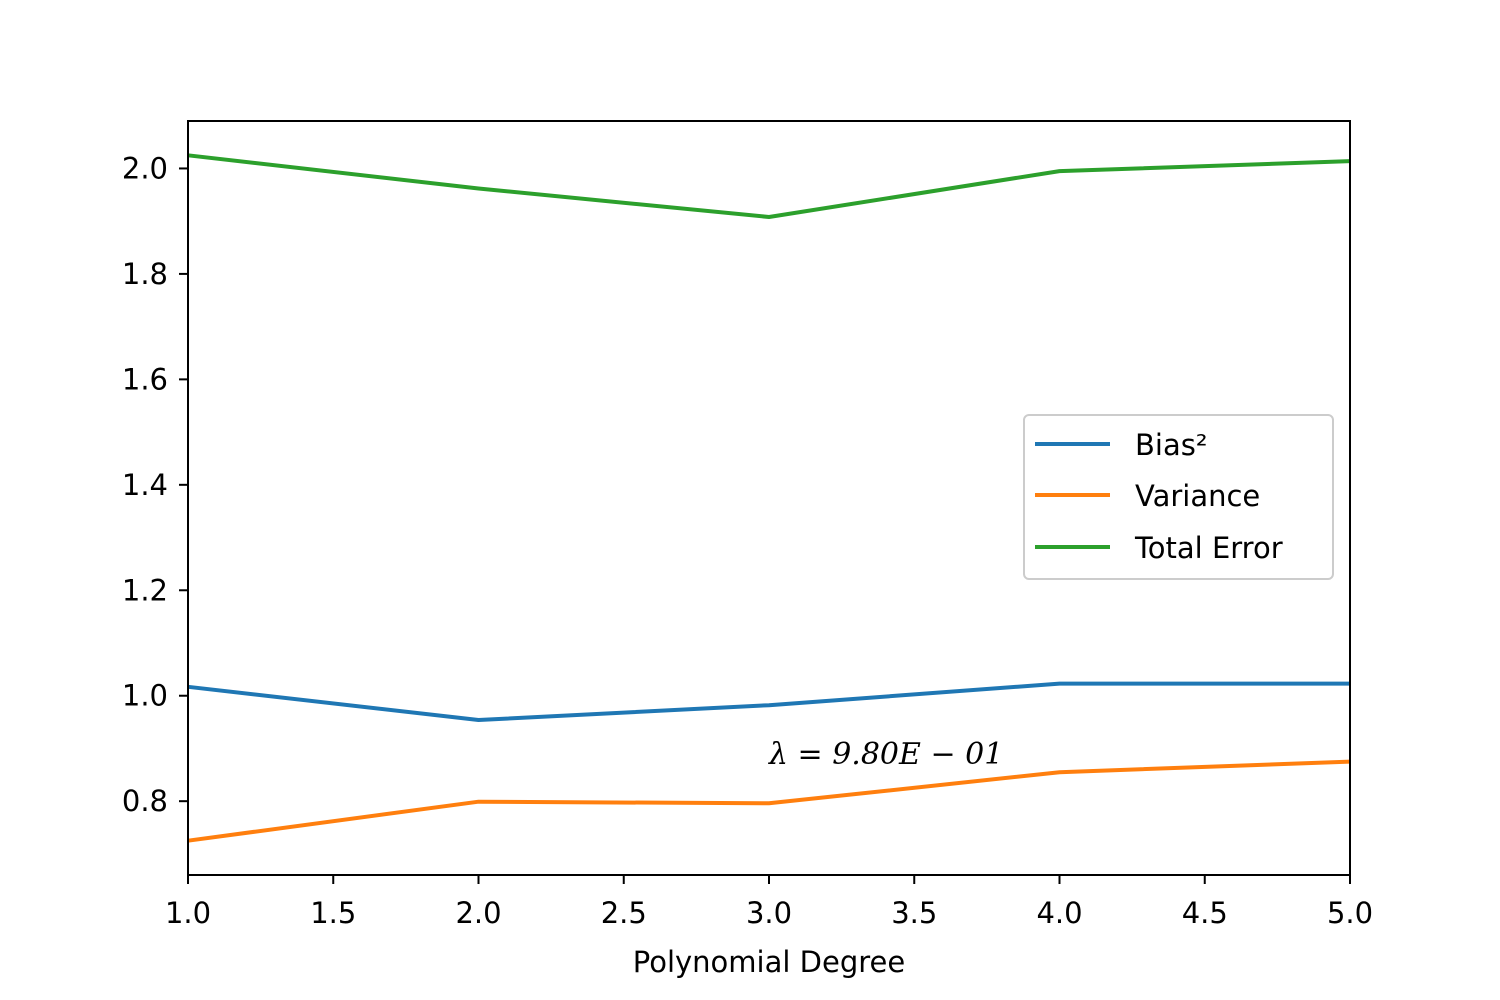 The height and width of the screenshot is (1000, 1500). What do you see at coordinates (1208, 548) in the screenshot?
I see `legend-label-total-error: Total Error` at bounding box center [1208, 548].